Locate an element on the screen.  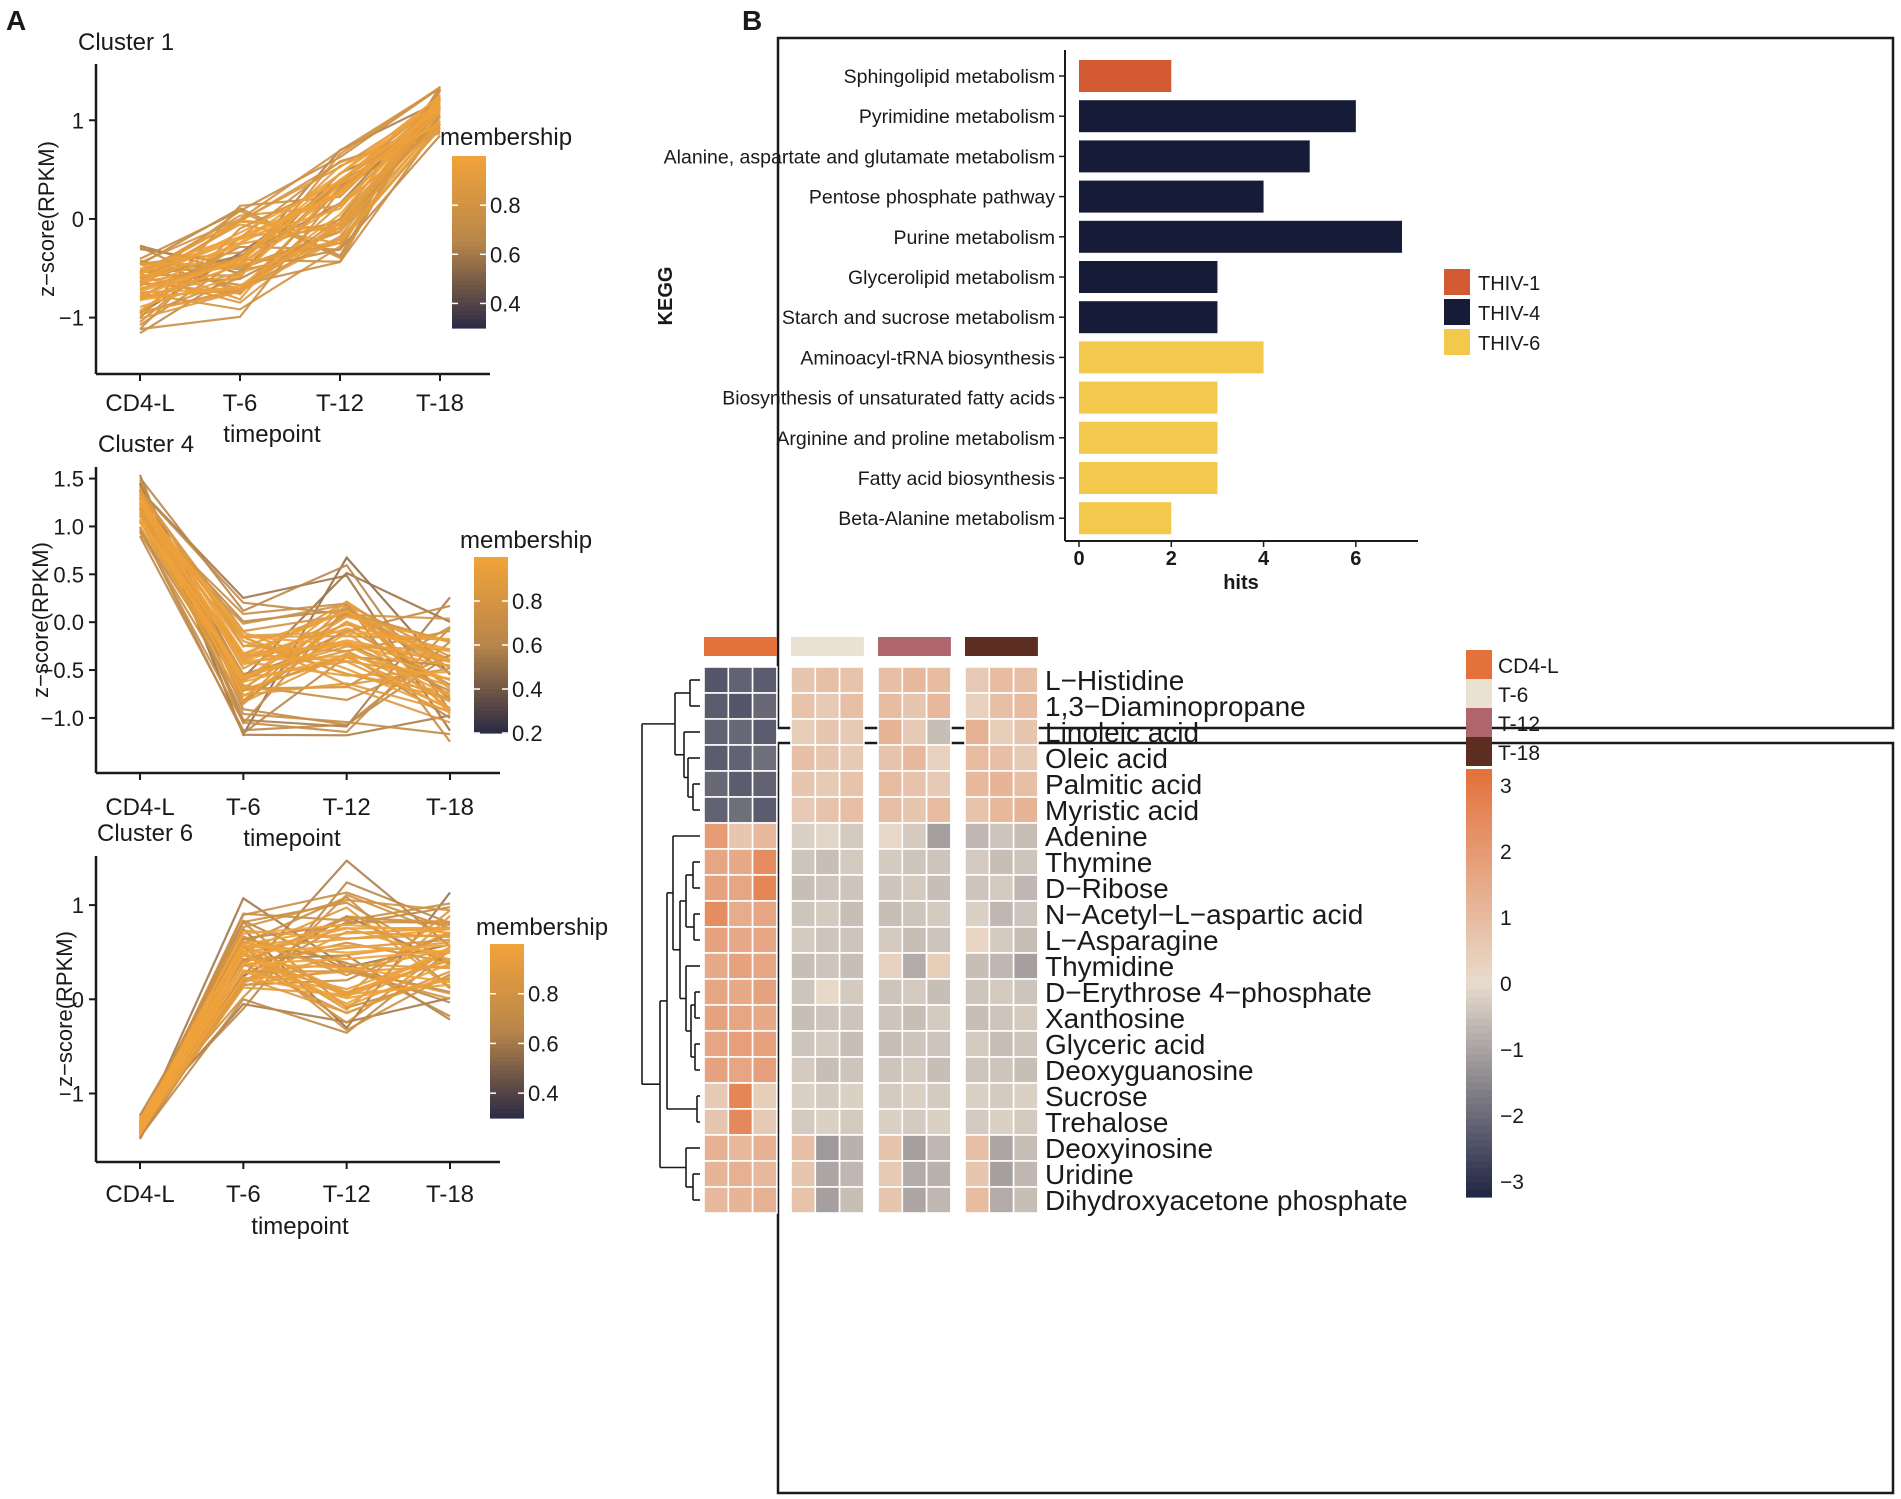
scale-tick-label: 0 is located at coordinates (1506, 984).